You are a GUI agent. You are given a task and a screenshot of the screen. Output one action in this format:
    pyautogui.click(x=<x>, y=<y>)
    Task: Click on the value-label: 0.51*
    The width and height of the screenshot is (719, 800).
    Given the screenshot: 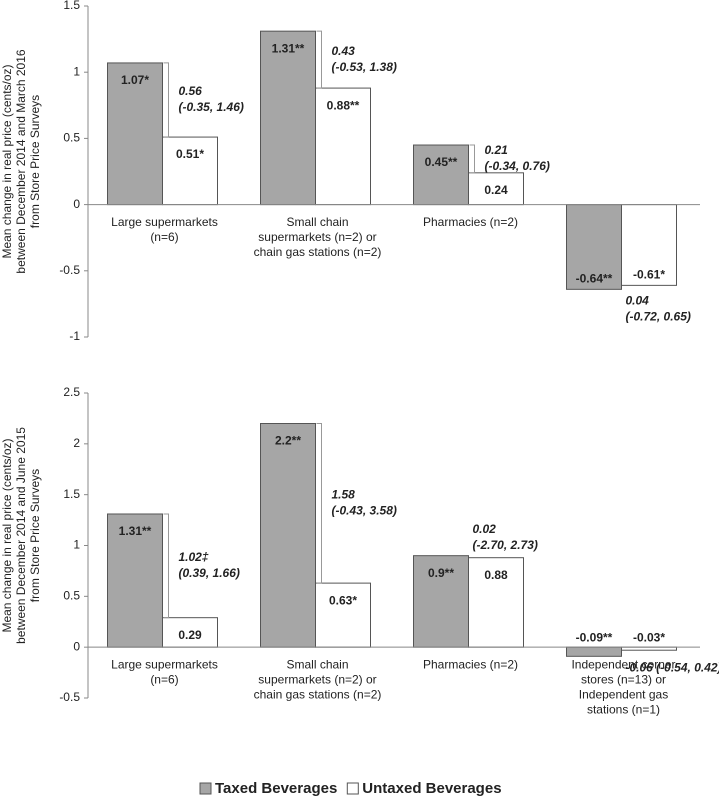 What is the action you would take?
    pyautogui.click(x=190, y=154)
    